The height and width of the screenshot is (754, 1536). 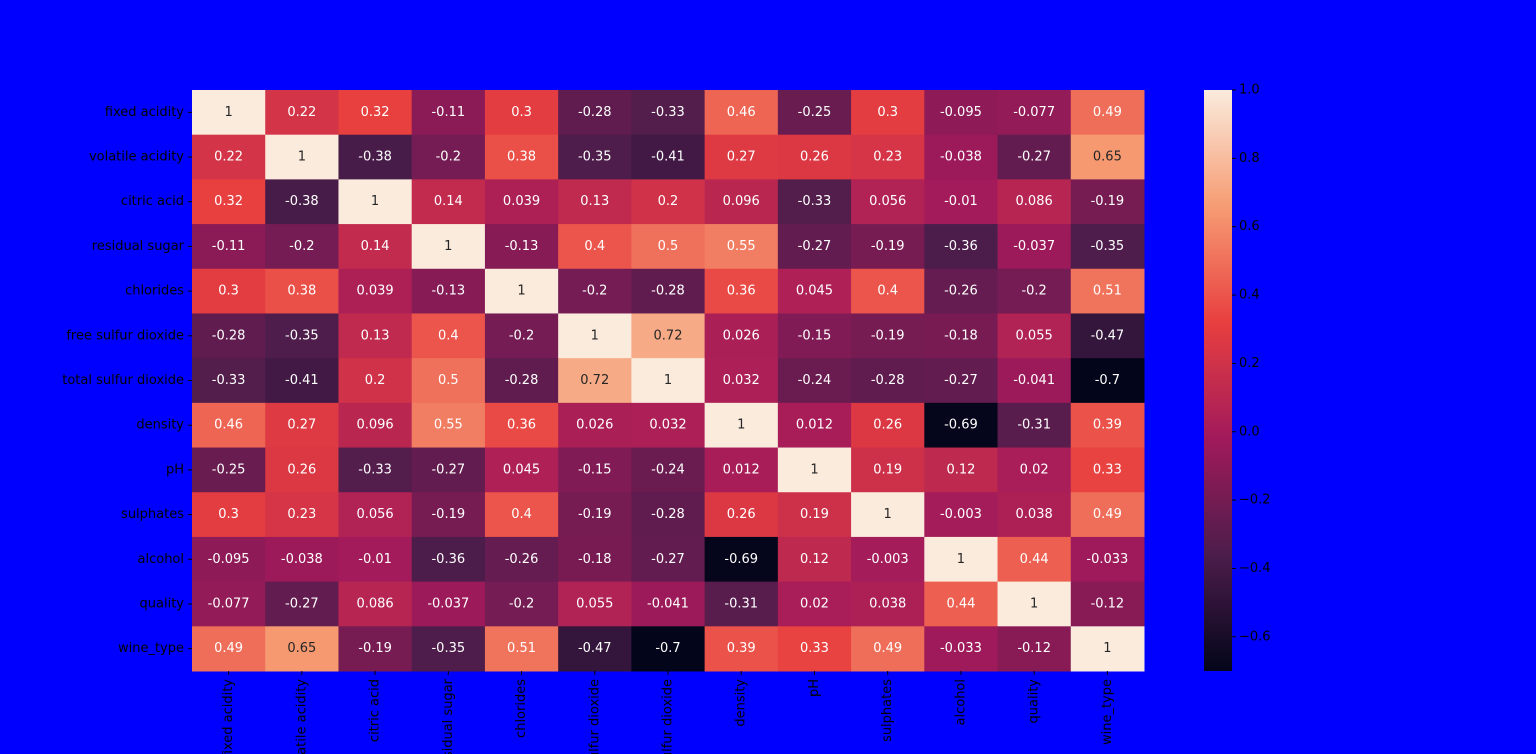 I want to click on cell-label: -0.41, so click(x=668, y=157).